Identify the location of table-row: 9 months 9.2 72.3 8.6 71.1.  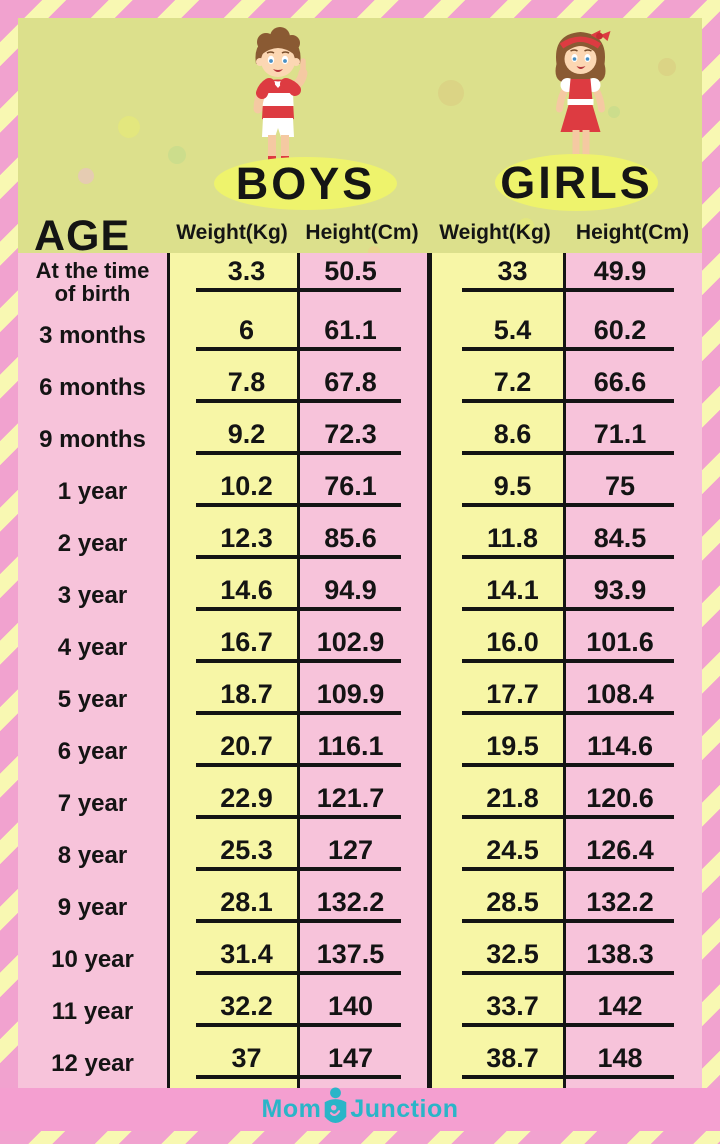
(360, 439).